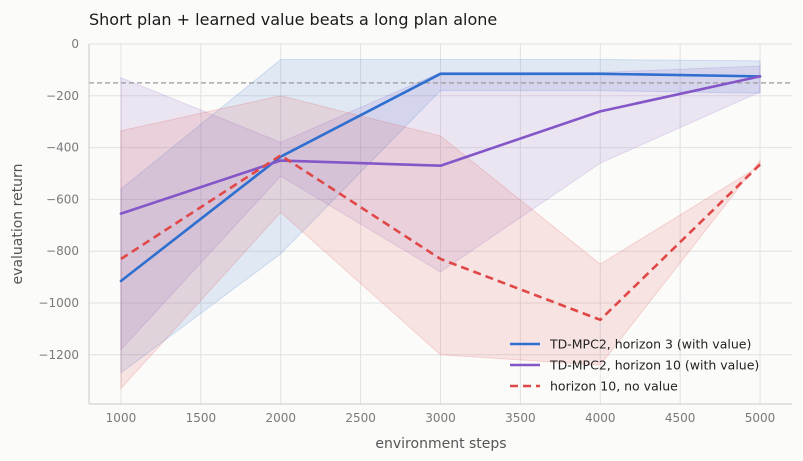 This screenshot has width=803, height=461. What do you see at coordinates (58, 355) in the screenshot?
I see `y-tick-label: −1200` at bounding box center [58, 355].